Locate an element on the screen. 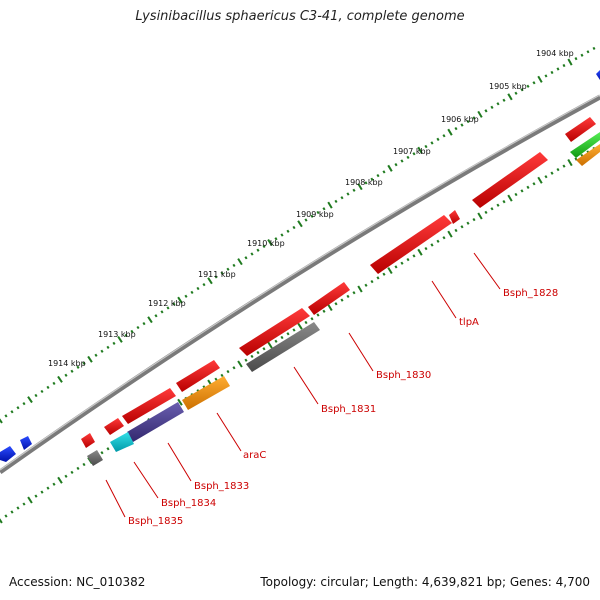  gene-label-bsph-1831: Bsph_1831 is located at coordinates (348, 409).